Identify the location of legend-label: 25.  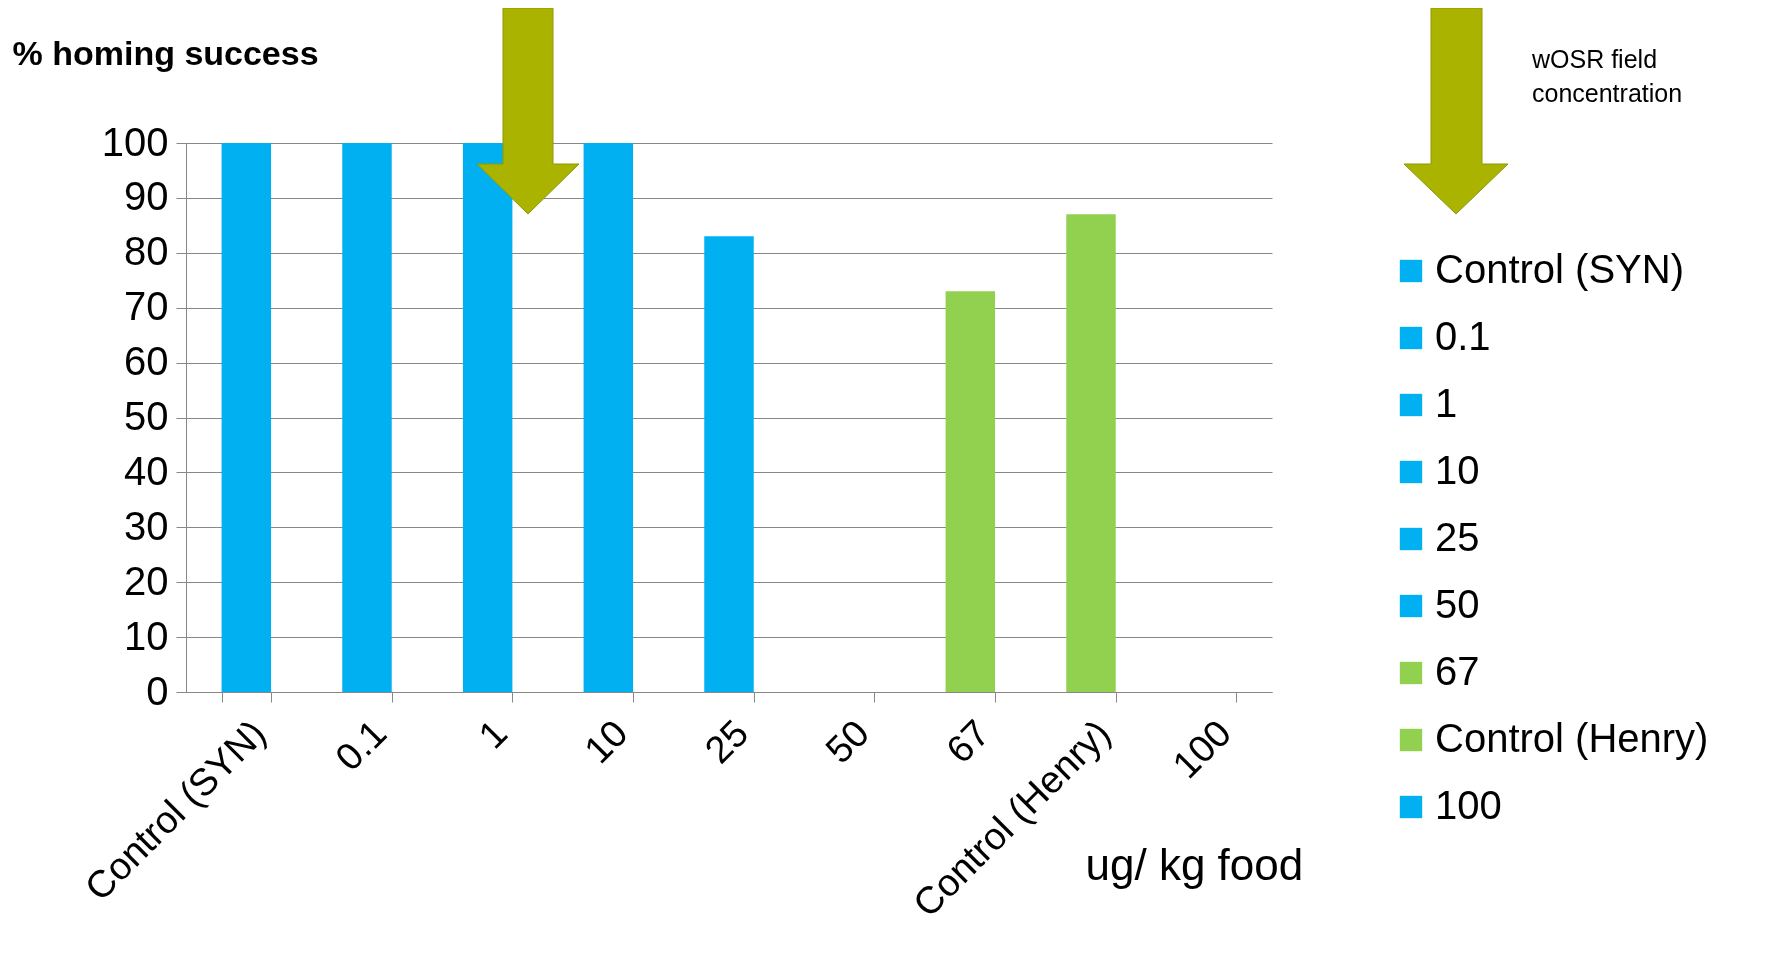
(1457, 537).